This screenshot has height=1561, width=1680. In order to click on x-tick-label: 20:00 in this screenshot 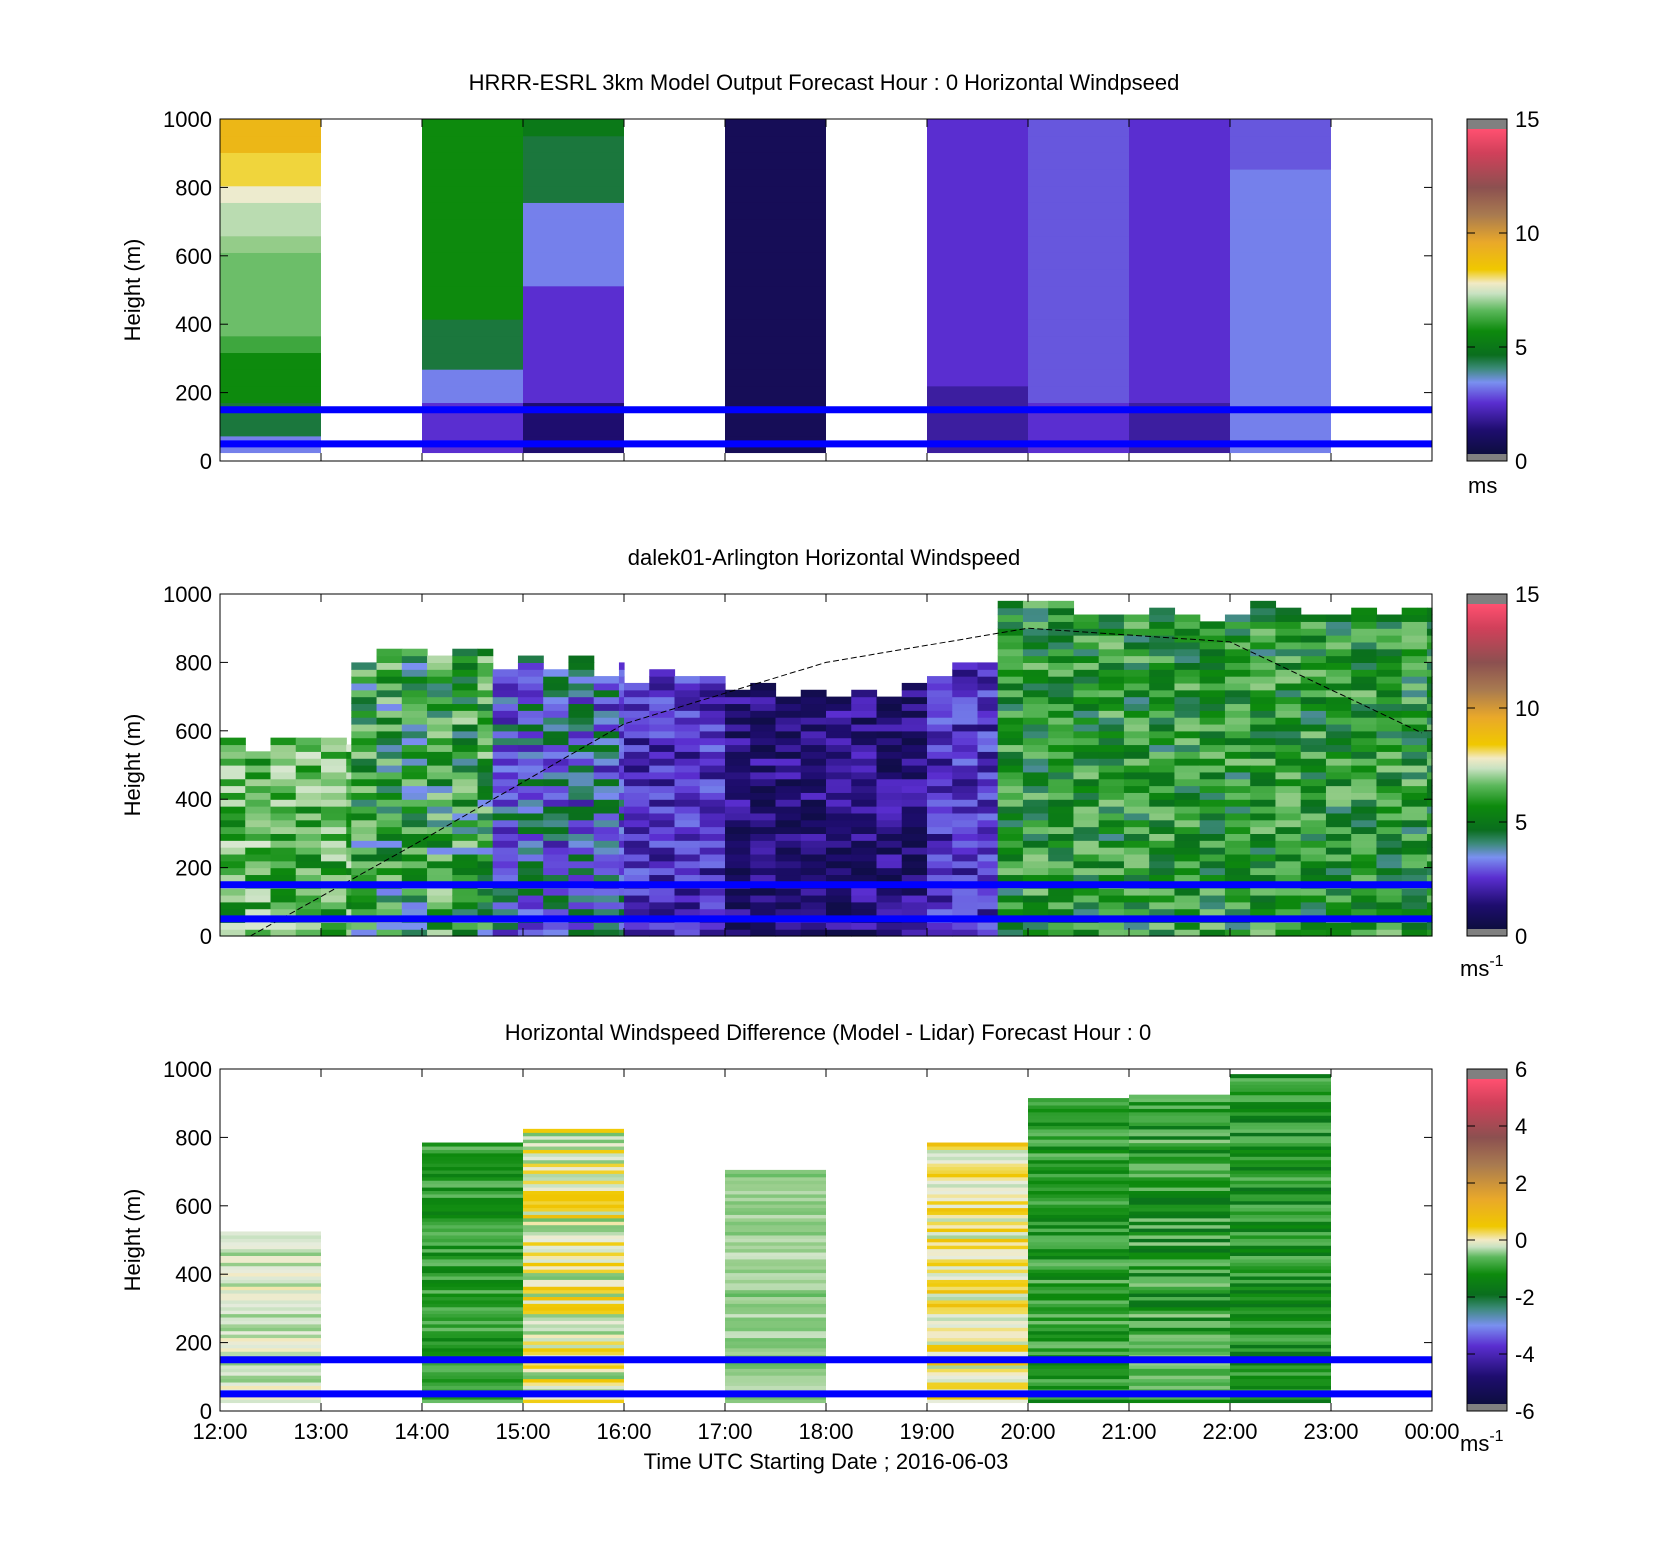, I will do `click(1027, 1431)`.